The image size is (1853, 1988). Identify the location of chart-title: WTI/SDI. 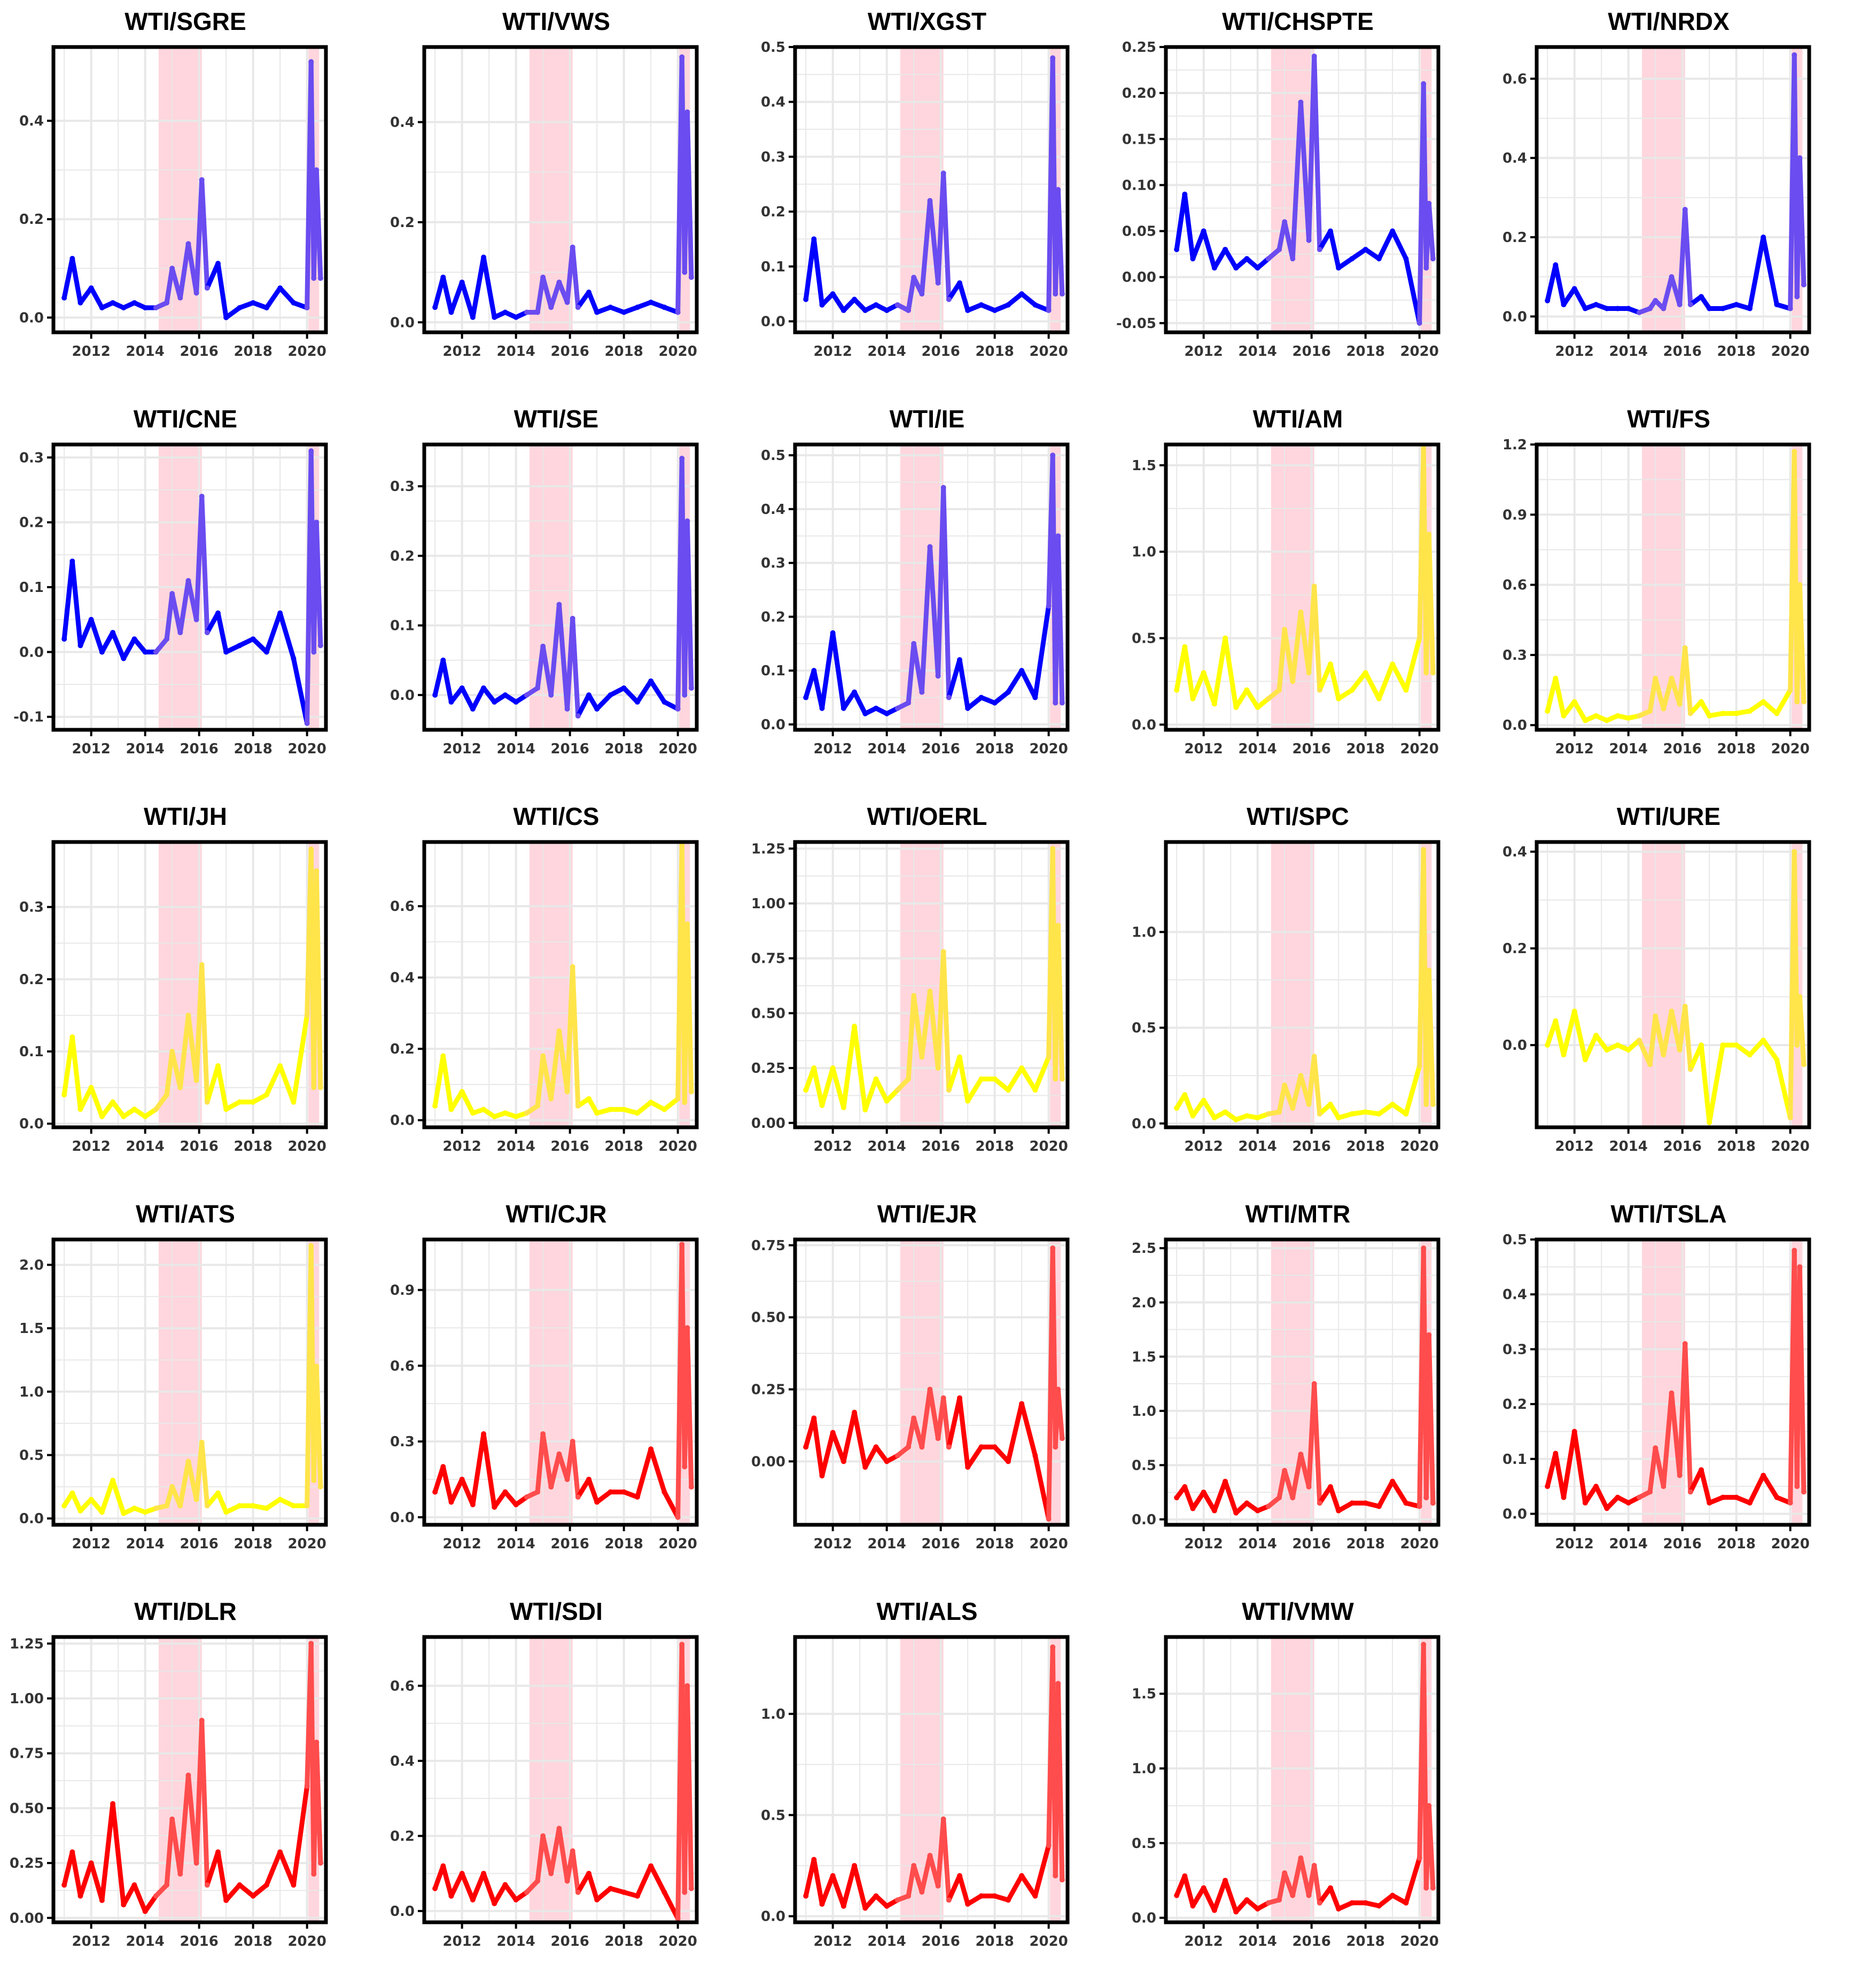
(556, 1611).